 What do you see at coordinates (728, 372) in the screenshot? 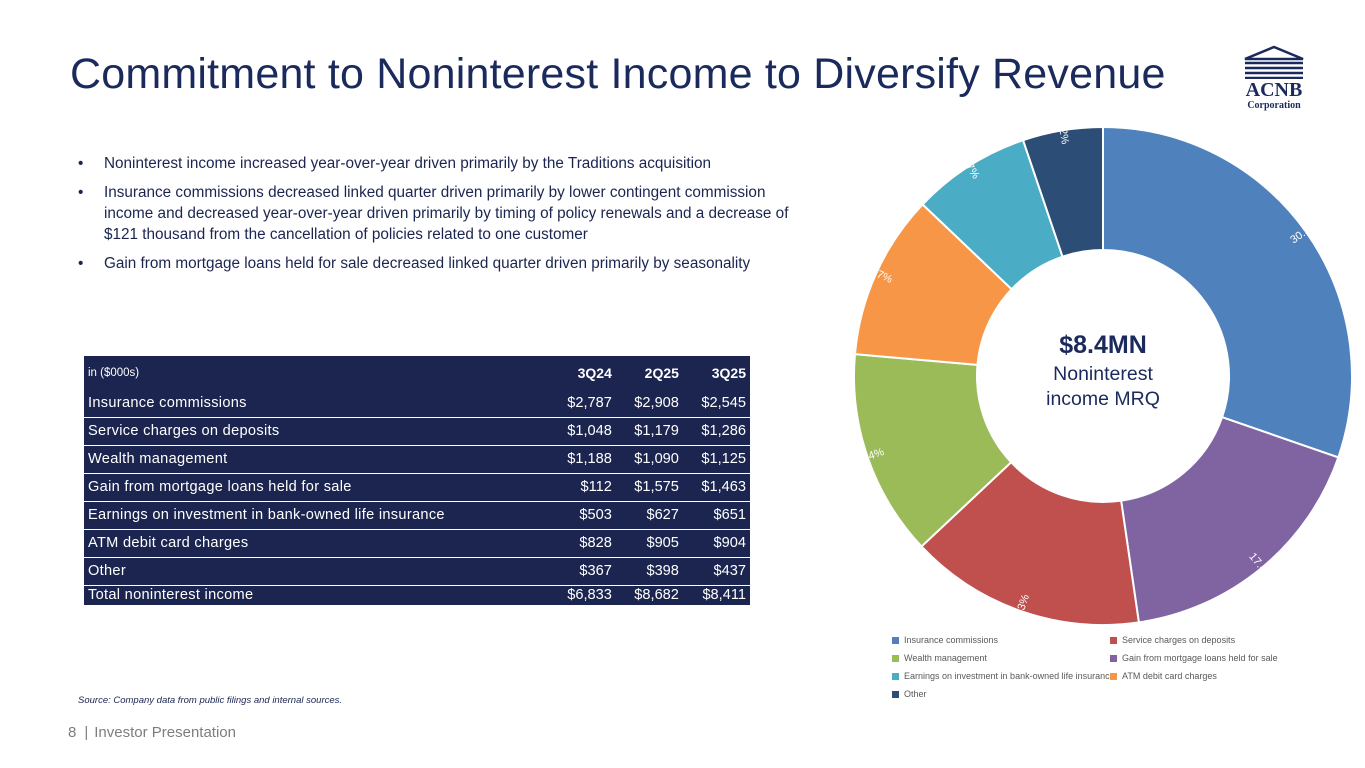
I see `column-header: 3Q25` at bounding box center [728, 372].